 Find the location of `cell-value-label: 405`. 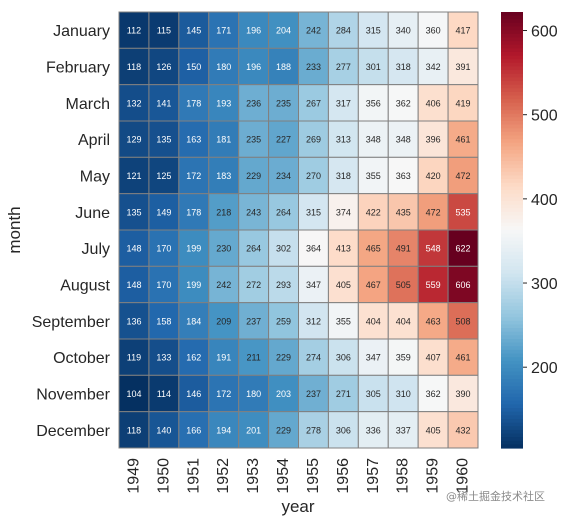

cell-value-label: 405 is located at coordinates (433, 430).